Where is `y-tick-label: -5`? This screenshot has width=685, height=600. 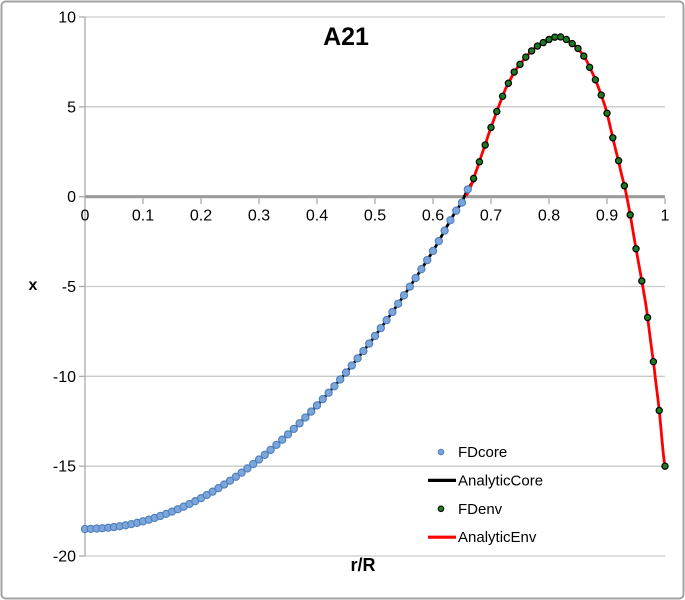 y-tick-label: -5 is located at coordinates (69, 287).